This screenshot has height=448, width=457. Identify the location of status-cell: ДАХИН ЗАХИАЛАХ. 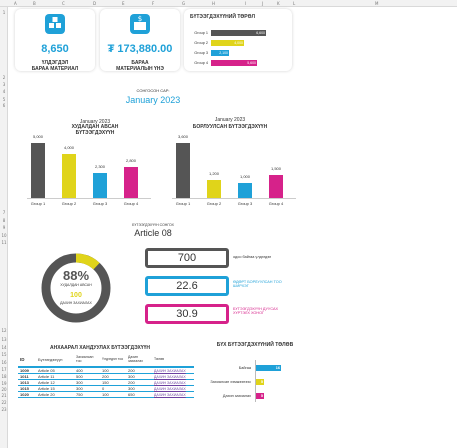
(173, 370).